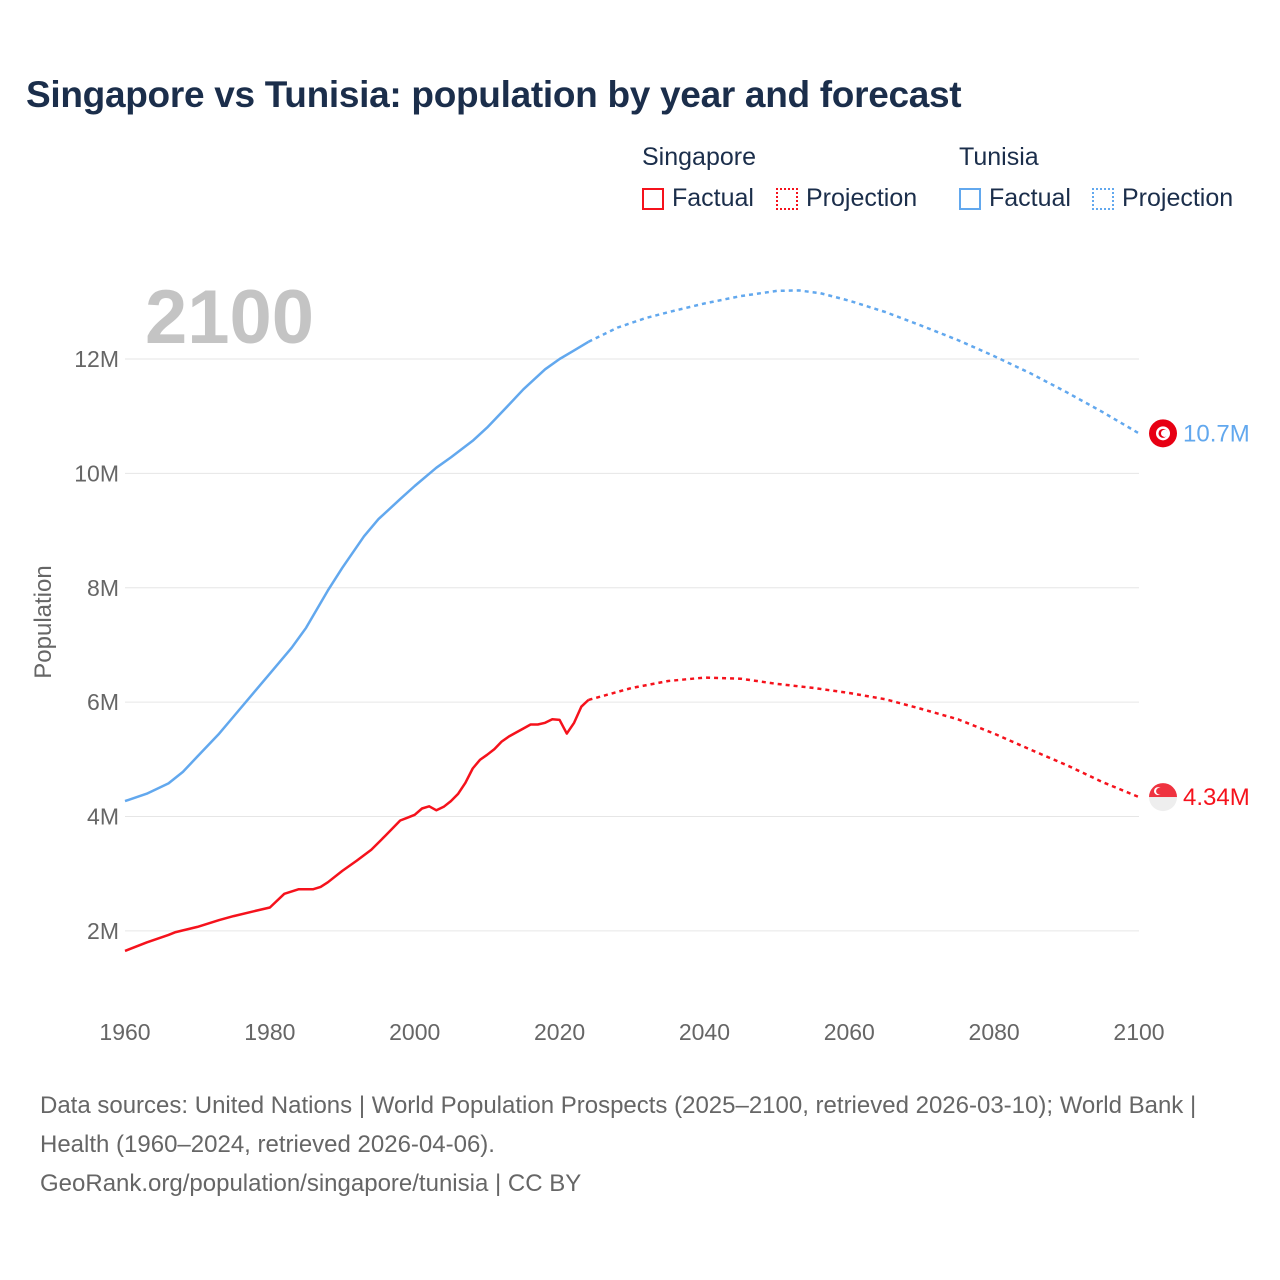  I want to click on legend-singapore-projection: Projection, so click(846, 198).